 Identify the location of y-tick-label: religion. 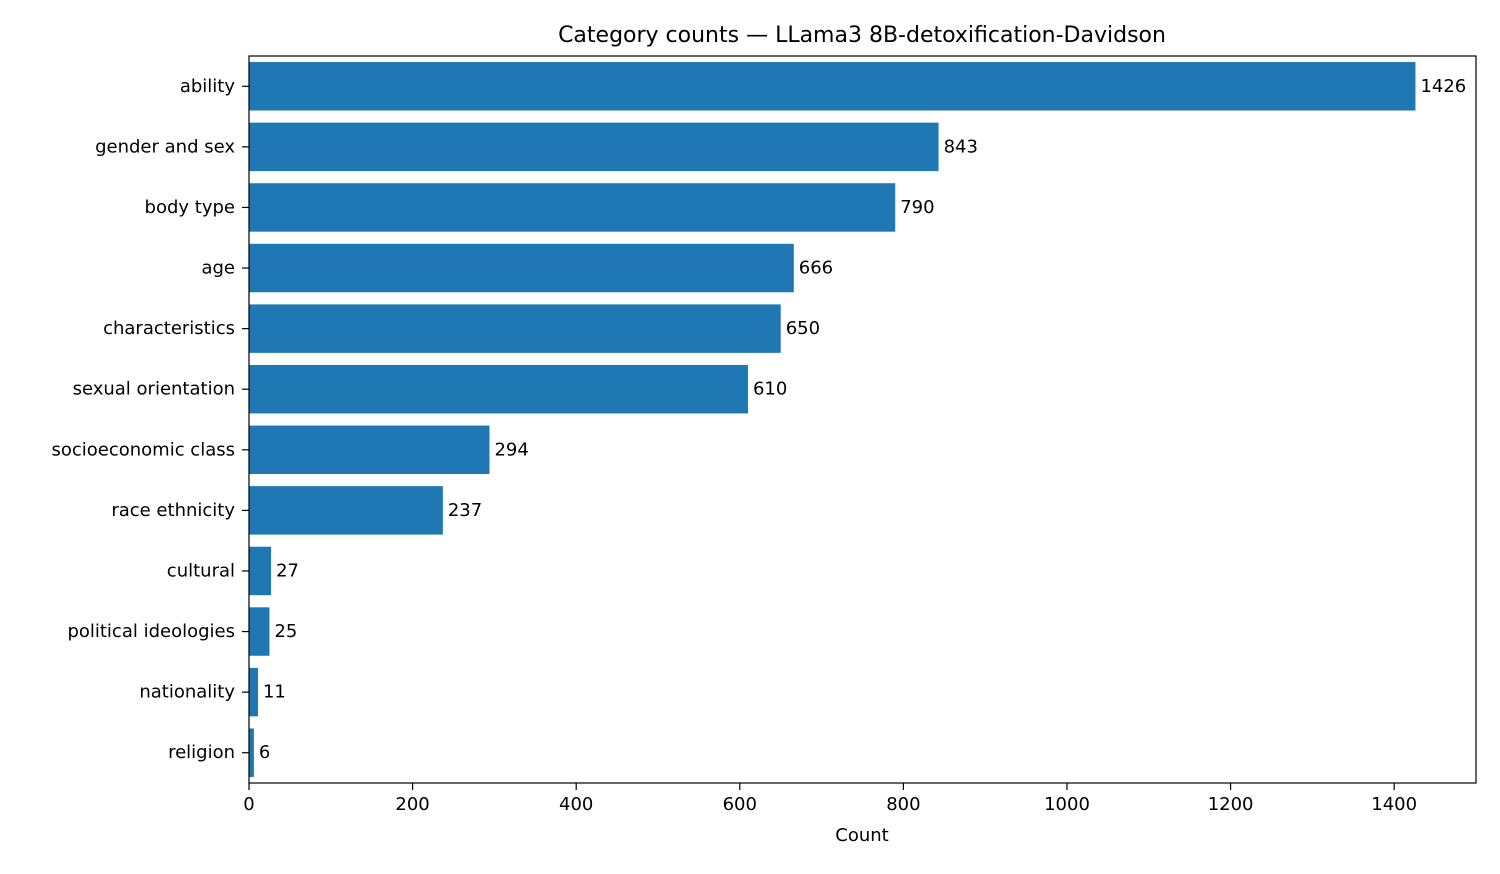
(201, 752).